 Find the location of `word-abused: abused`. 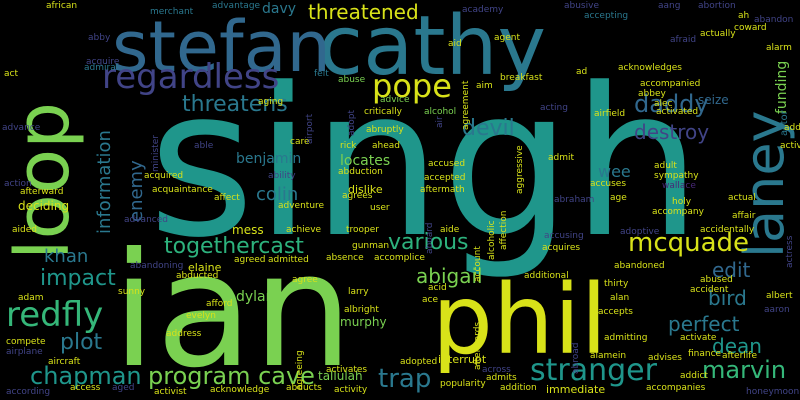

word-abused: abused is located at coordinates (716, 280).